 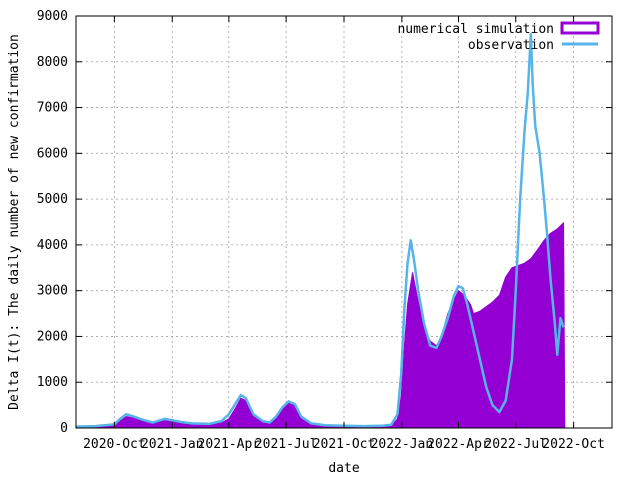 I want to click on y-tick-label: 9000, so click(x=52, y=16).